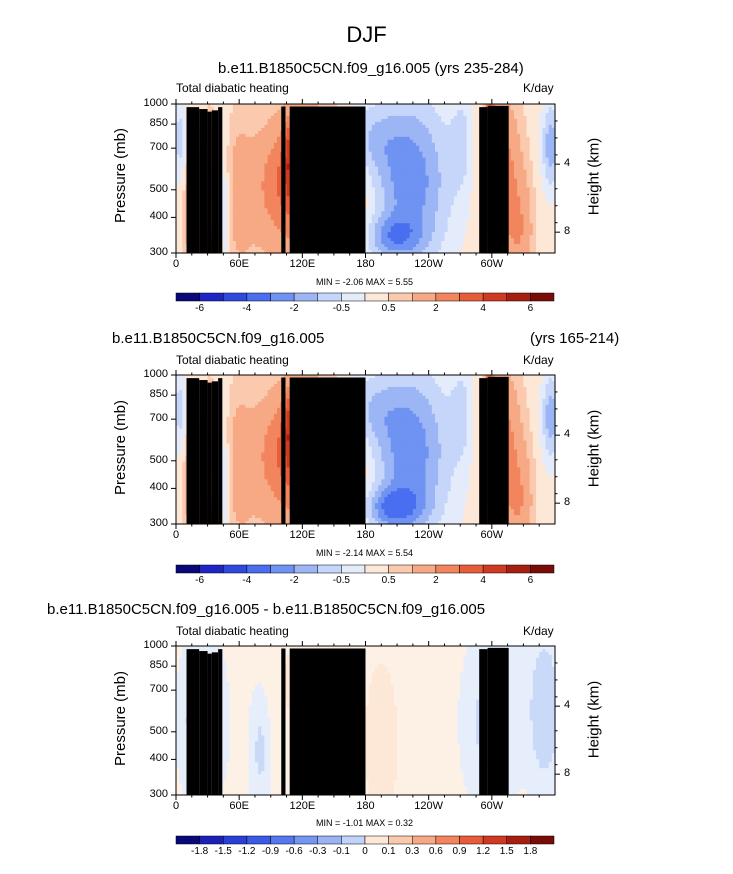  Describe the element at coordinates (483, 580) in the screenshot. I see `colorbar-2-label: 4` at that location.